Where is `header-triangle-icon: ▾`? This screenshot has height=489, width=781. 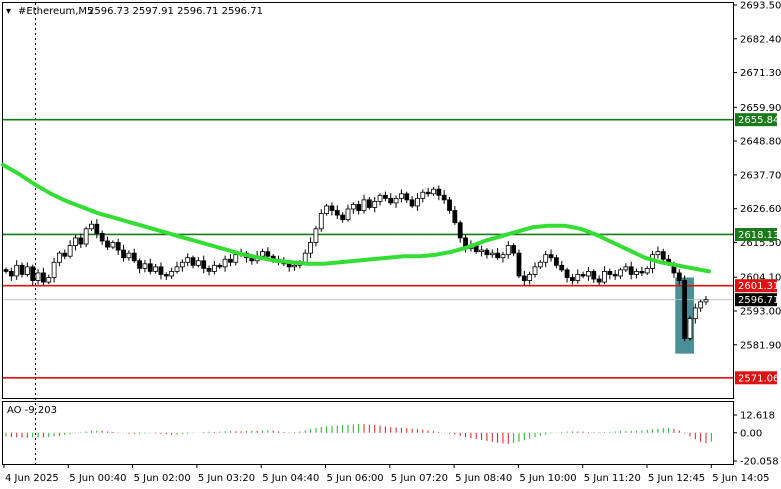 header-triangle-icon: ▾ is located at coordinates (8, 11).